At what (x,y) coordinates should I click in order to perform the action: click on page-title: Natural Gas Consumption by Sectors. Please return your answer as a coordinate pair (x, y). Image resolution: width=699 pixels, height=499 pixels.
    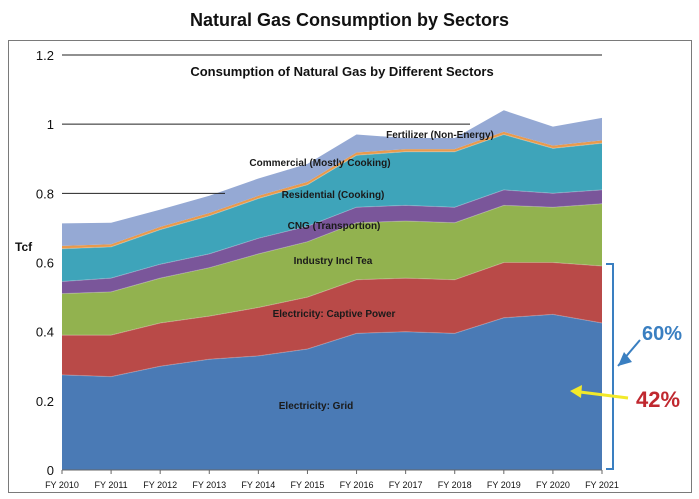
    Looking at the image, I should click on (349, 20).